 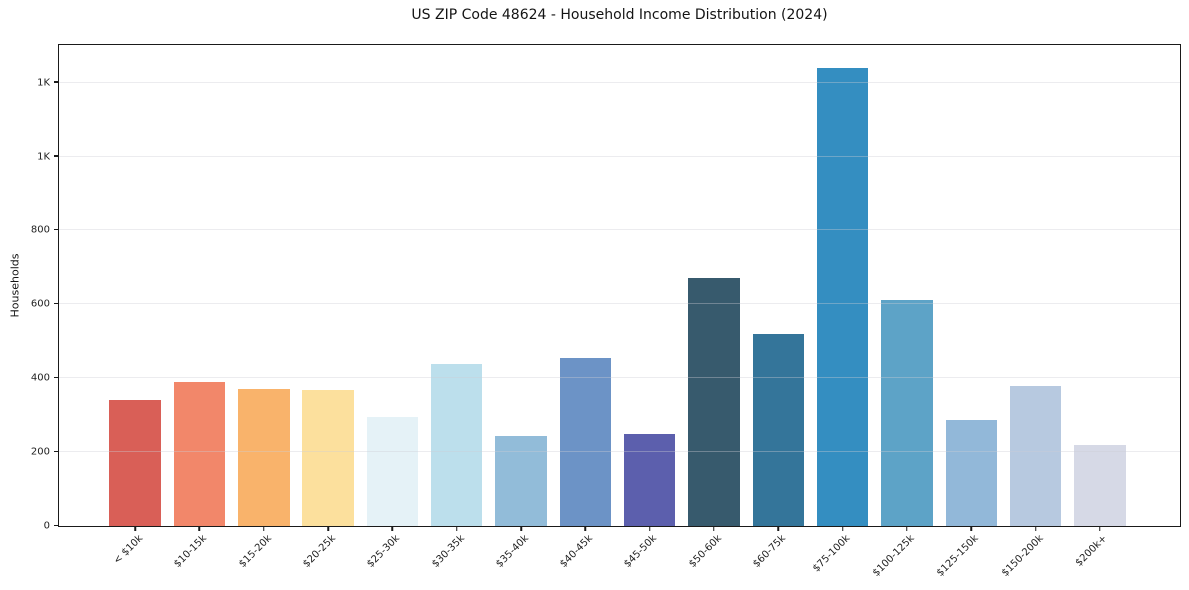 I want to click on x-tick-label: $75-100k, so click(x=831, y=554).